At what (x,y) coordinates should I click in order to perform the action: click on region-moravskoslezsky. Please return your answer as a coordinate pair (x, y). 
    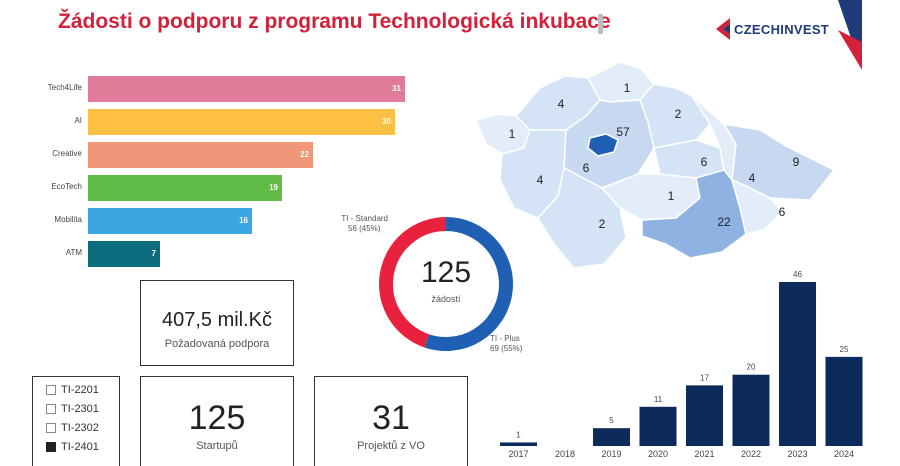
    Looking at the image, I should click on (779, 161).